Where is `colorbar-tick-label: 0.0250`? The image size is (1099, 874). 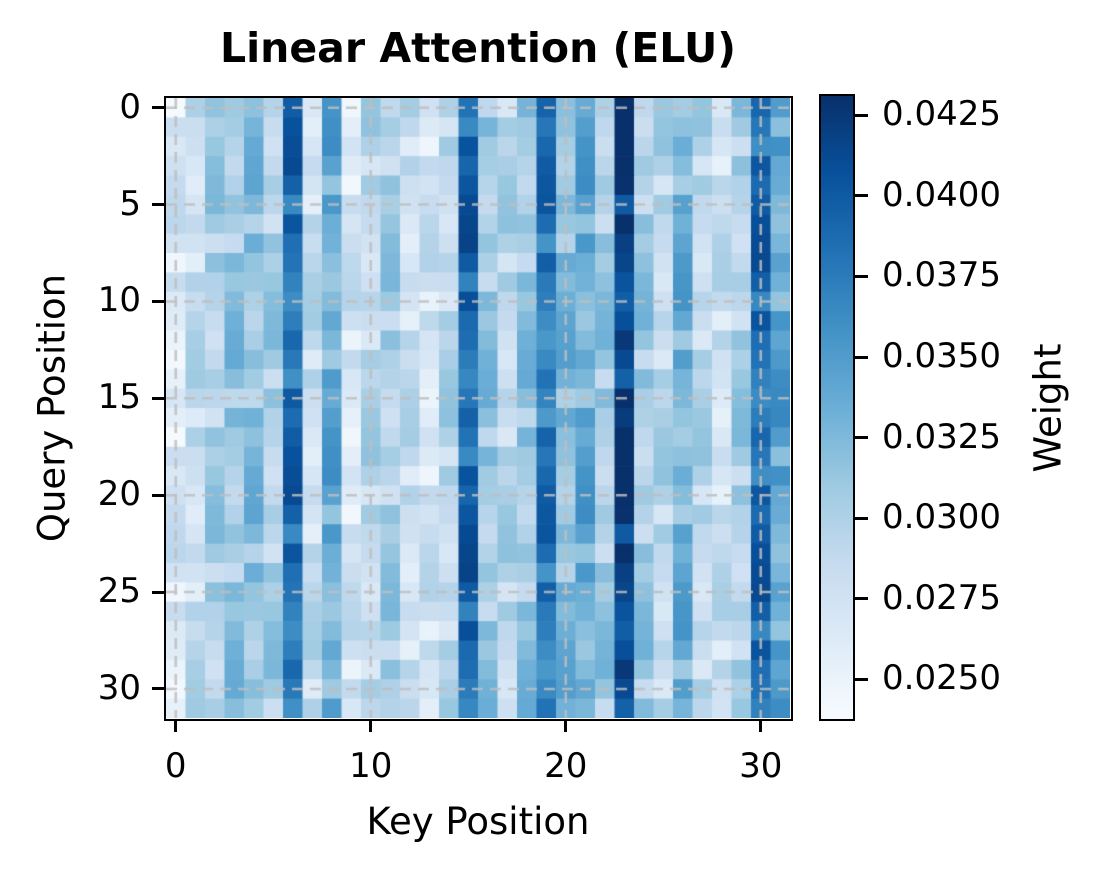
colorbar-tick-label: 0.0250 is located at coordinates (941, 678).